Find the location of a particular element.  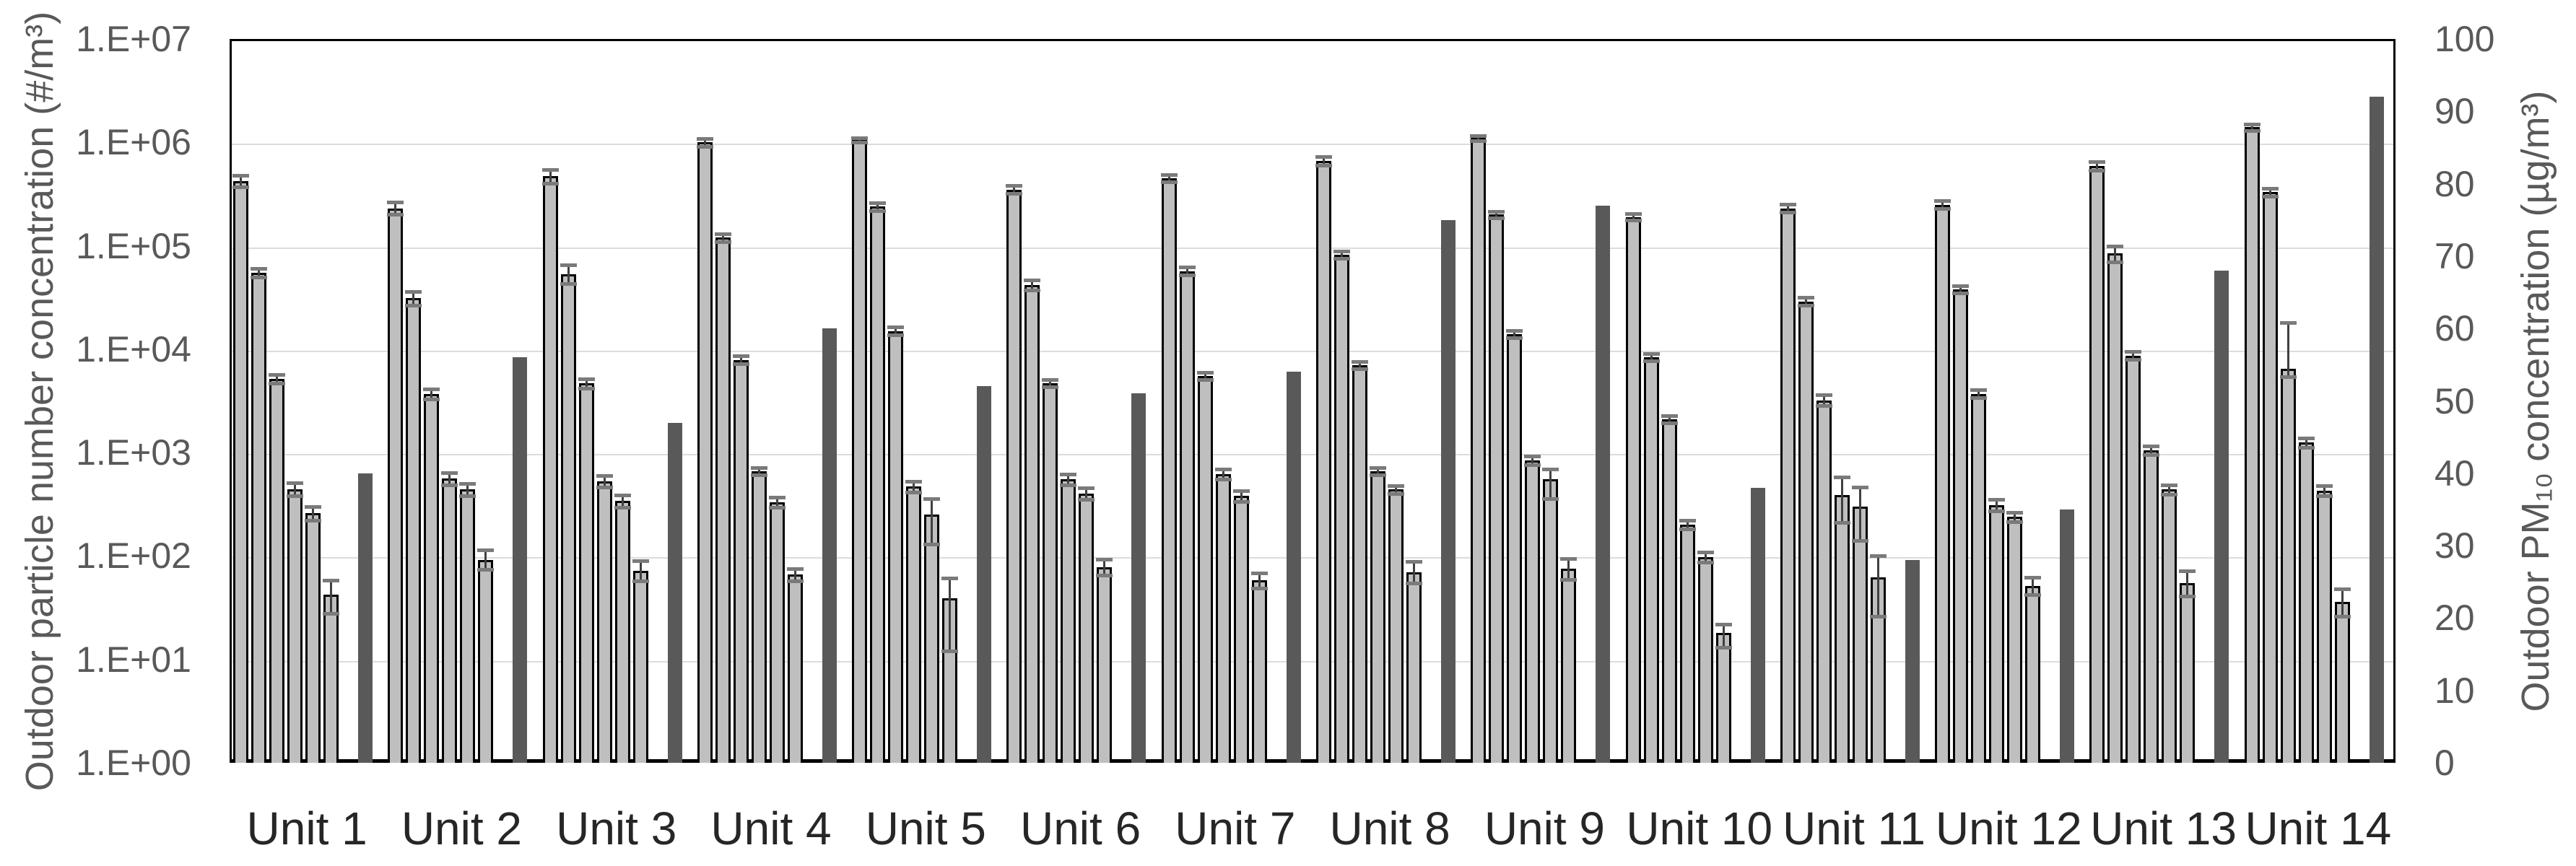

pm10-bar-u1 is located at coordinates (365, 618).